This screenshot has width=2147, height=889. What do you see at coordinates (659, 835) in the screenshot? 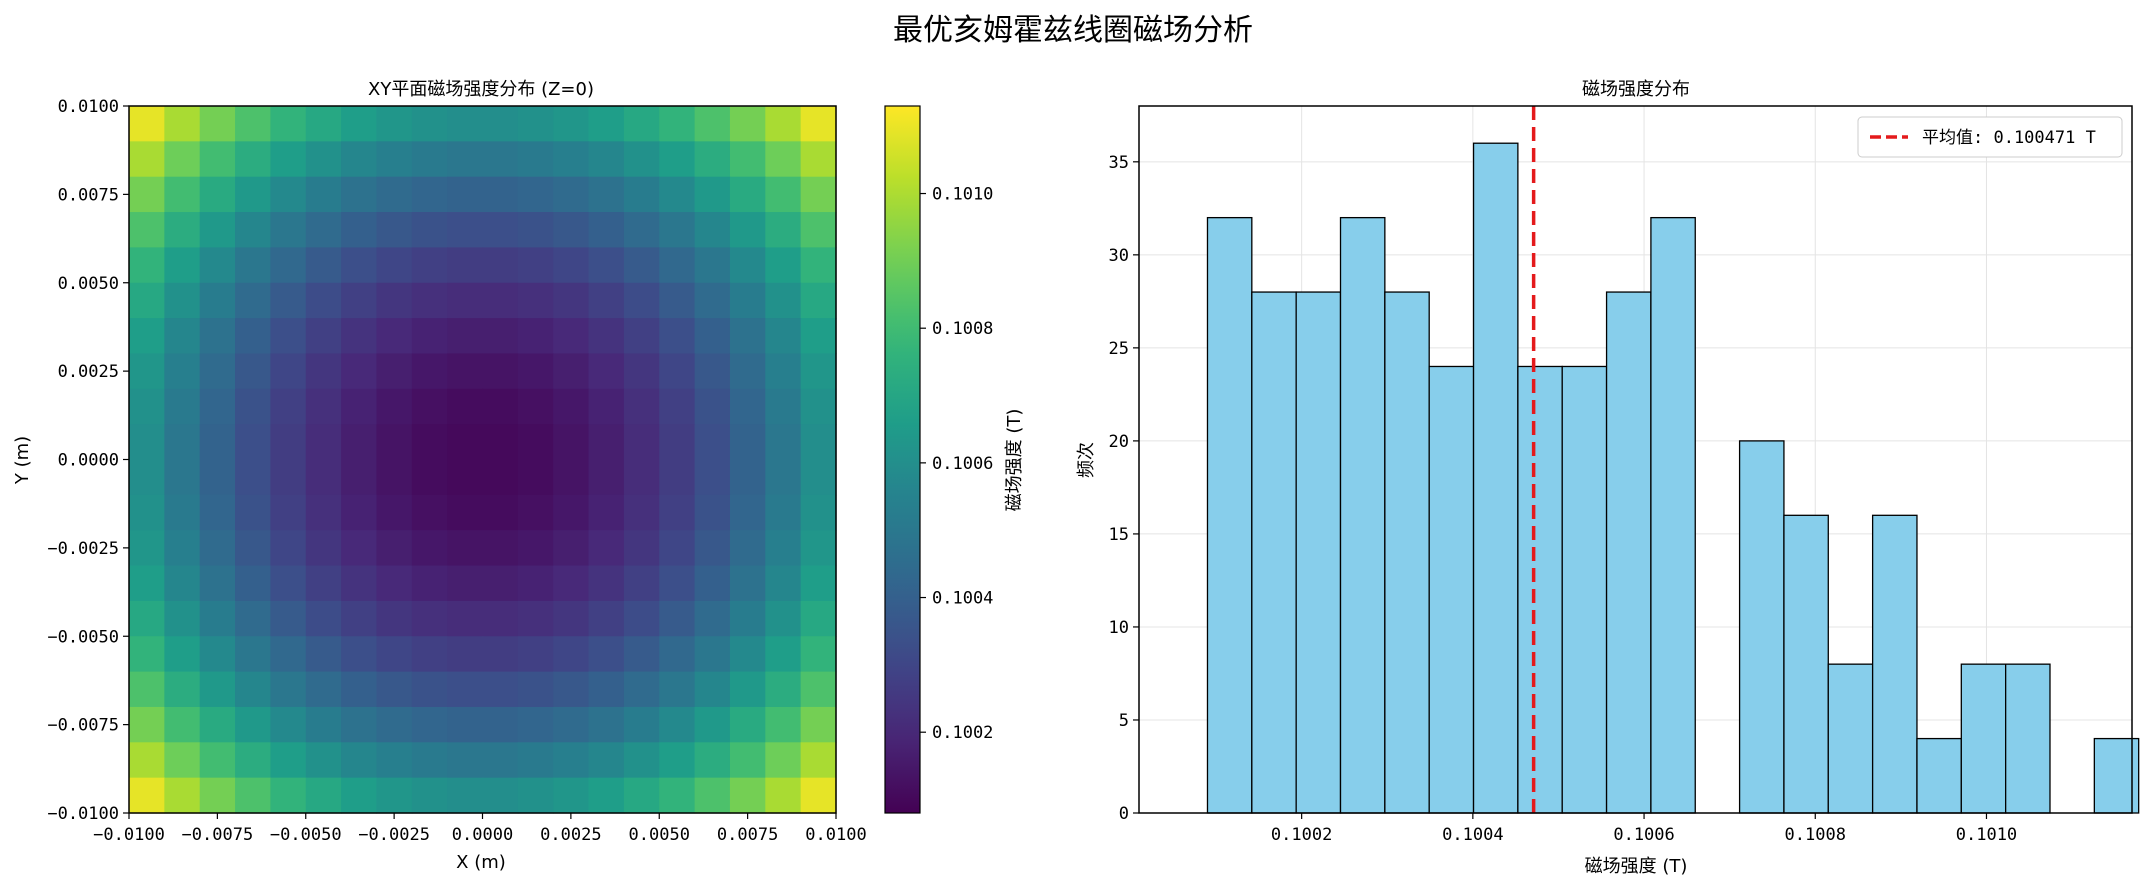
I see `heatmap-x-tick-label: 0.0050` at bounding box center [659, 835].